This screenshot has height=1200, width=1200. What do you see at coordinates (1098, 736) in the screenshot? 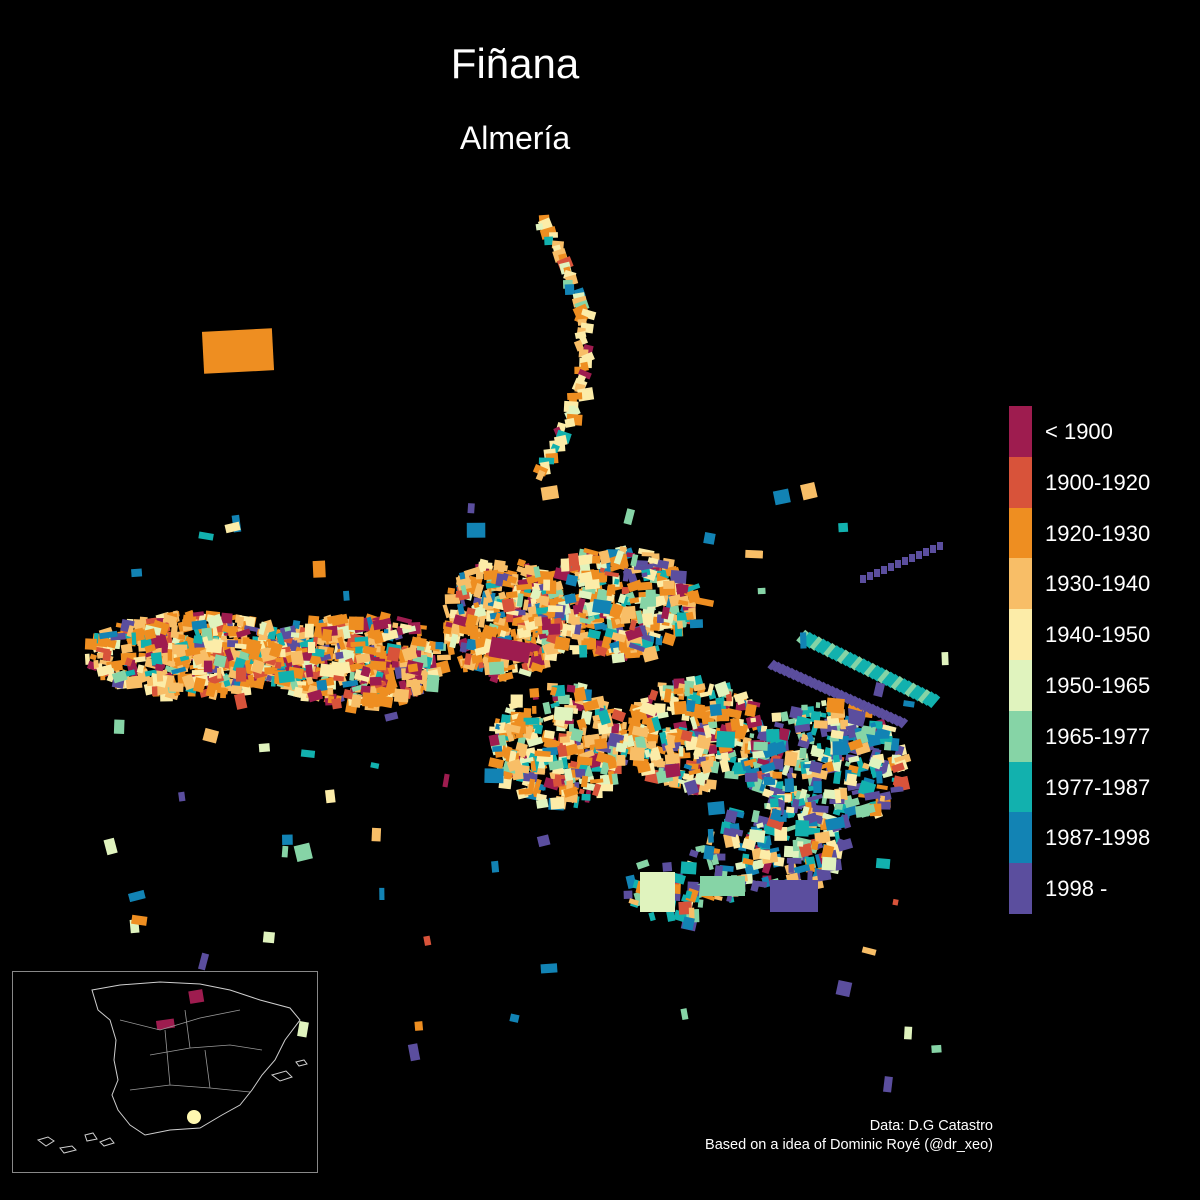
I see `legend-label: 1965-1977` at bounding box center [1098, 736].